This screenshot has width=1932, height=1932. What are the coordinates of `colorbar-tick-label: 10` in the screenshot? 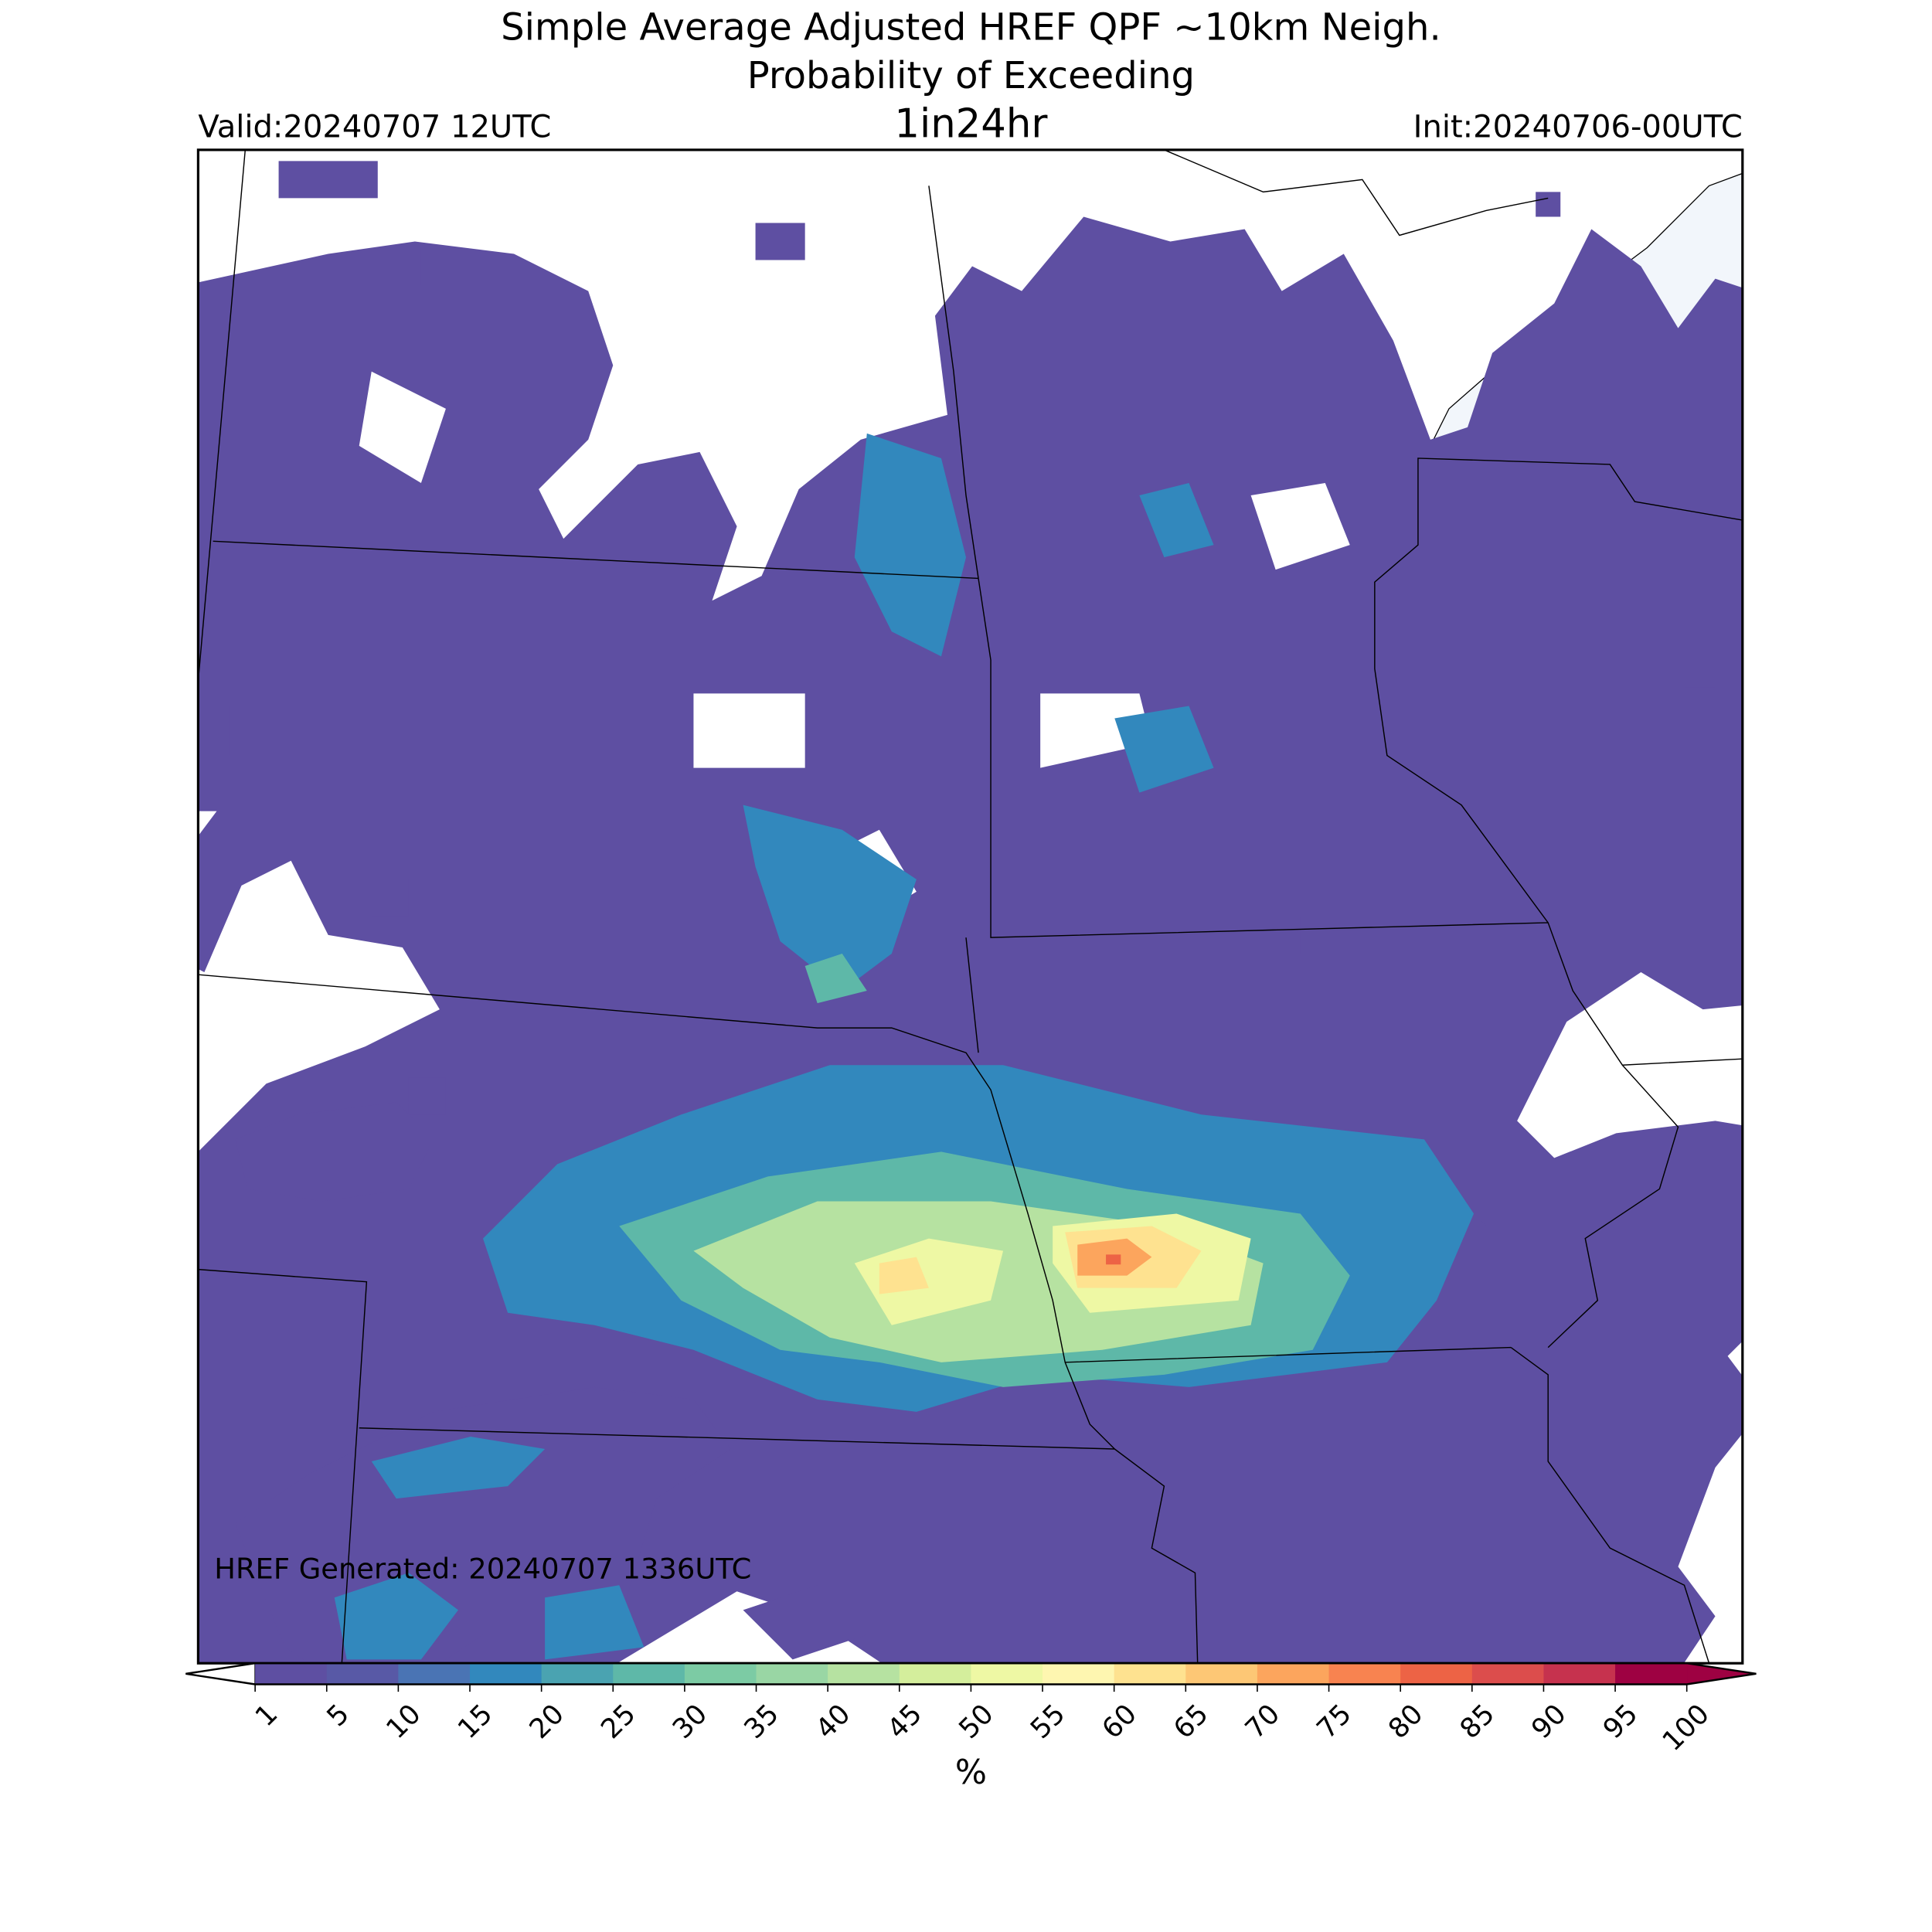 It's located at (404, 1722).